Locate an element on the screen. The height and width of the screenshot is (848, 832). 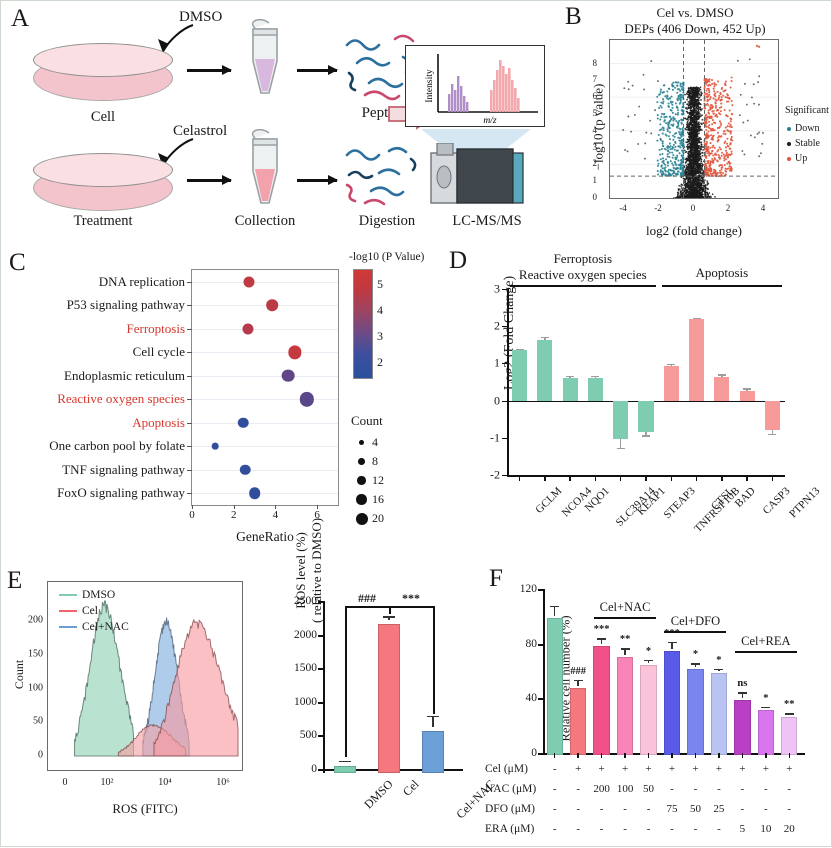
pathway-label: P53 signaling pathway is located at coordinates (125, 305).